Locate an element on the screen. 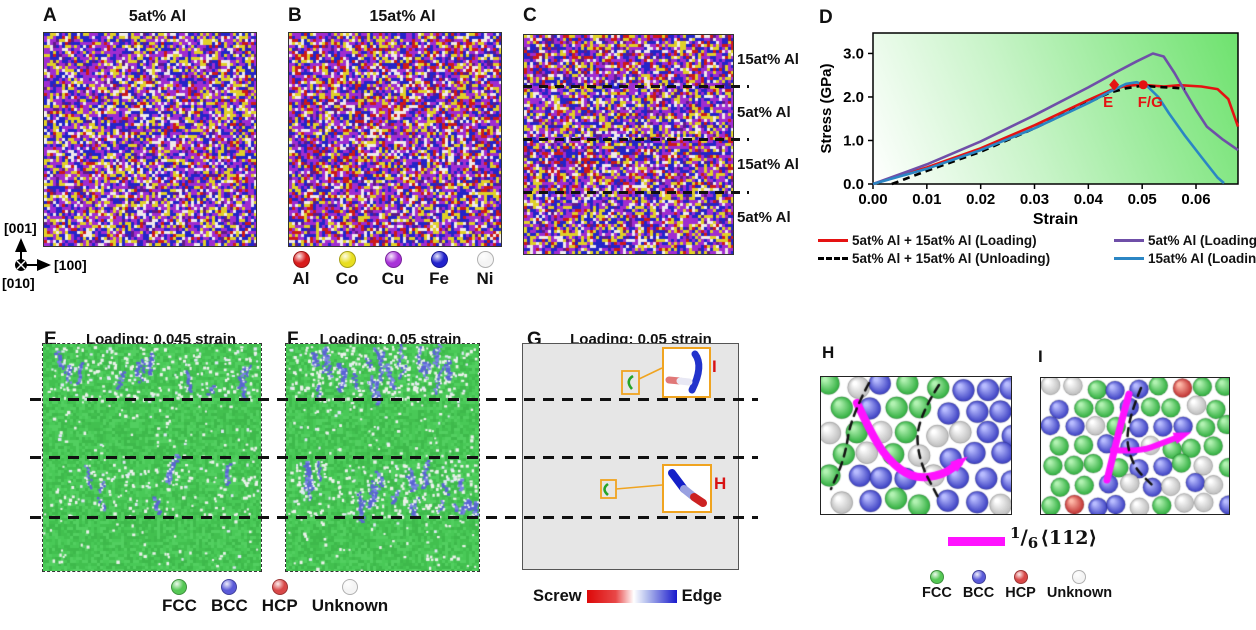 This screenshot has height=630, width=1256. cu-atom-dot is located at coordinates (393, 259).